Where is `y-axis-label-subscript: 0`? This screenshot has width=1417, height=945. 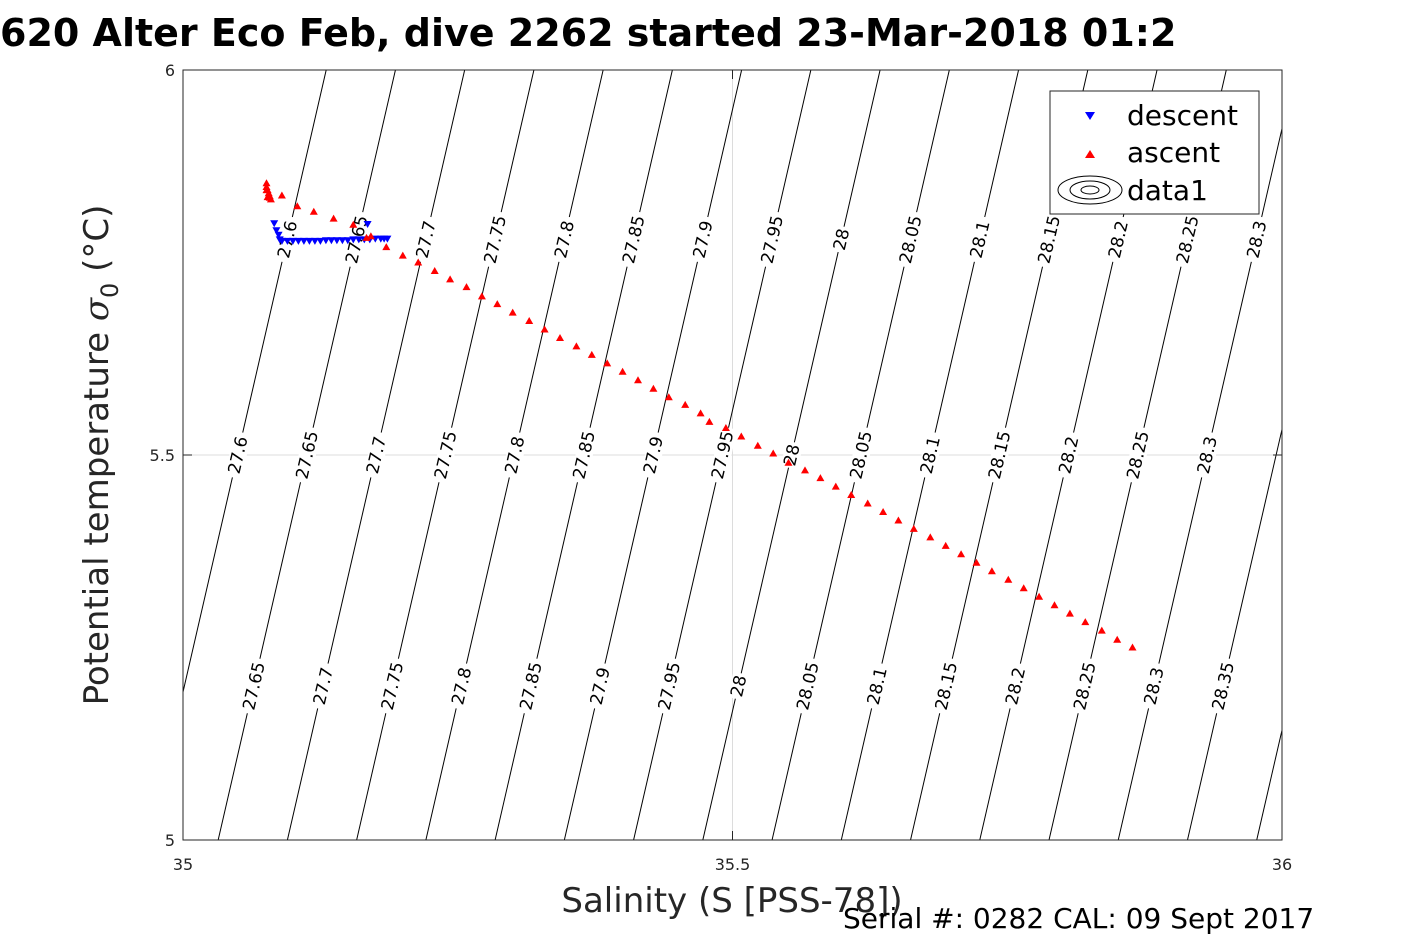
y-axis-label-subscript: 0 is located at coordinates (110, 290).